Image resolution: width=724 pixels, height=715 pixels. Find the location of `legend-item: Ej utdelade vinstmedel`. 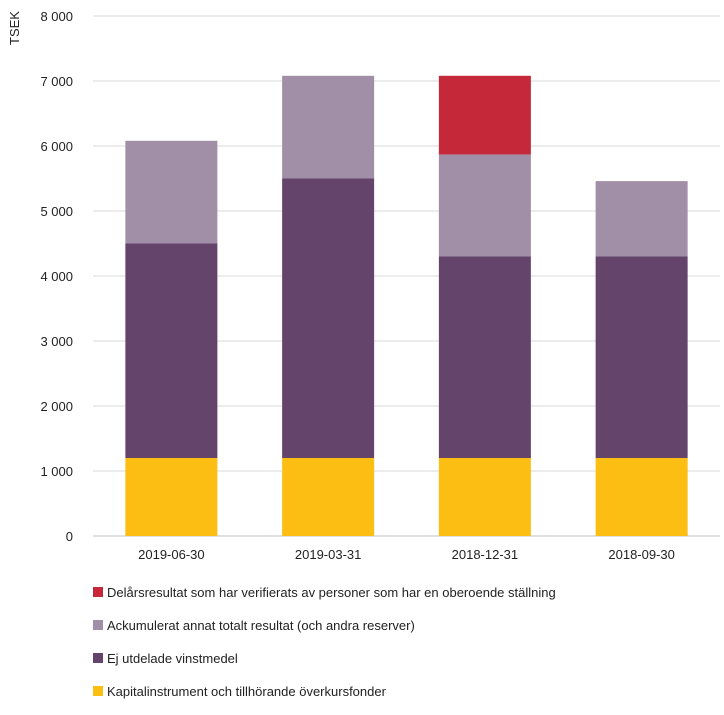

legend-item: Ej utdelade vinstmedel is located at coordinates (324, 658).